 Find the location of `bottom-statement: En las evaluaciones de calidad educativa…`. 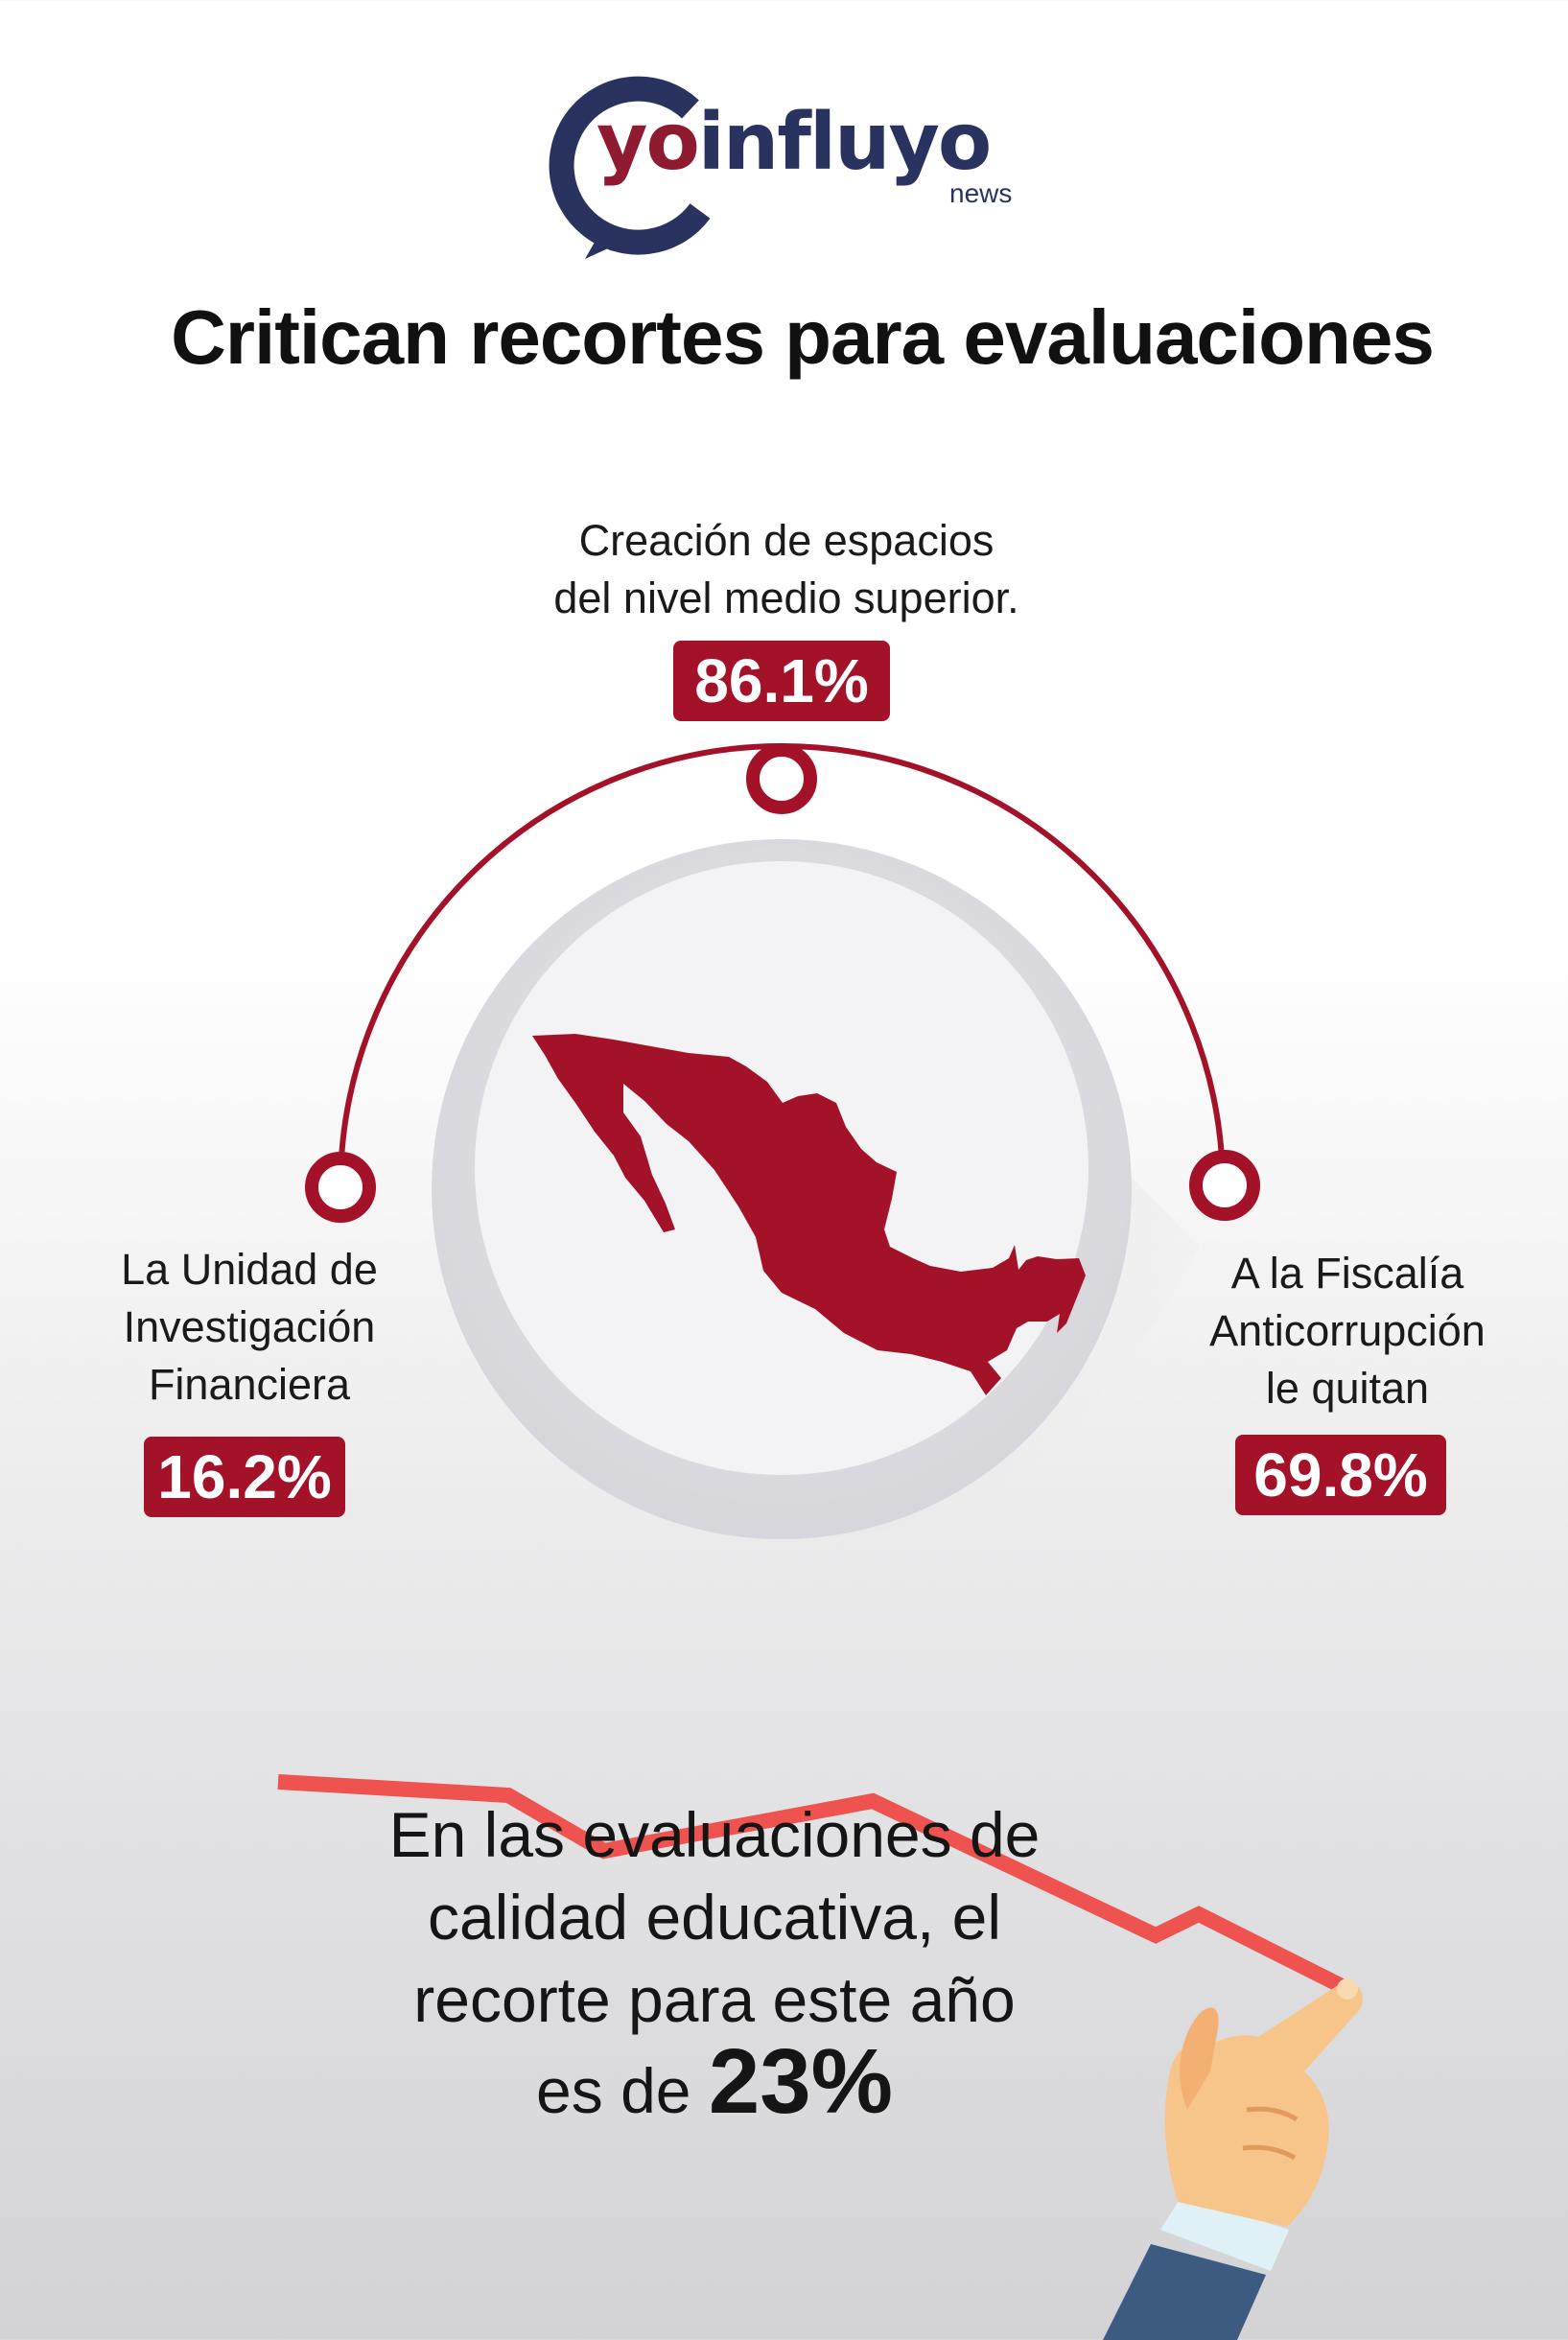

bottom-statement: En las evaluaciones de calidad educativa… is located at coordinates (714, 1962).